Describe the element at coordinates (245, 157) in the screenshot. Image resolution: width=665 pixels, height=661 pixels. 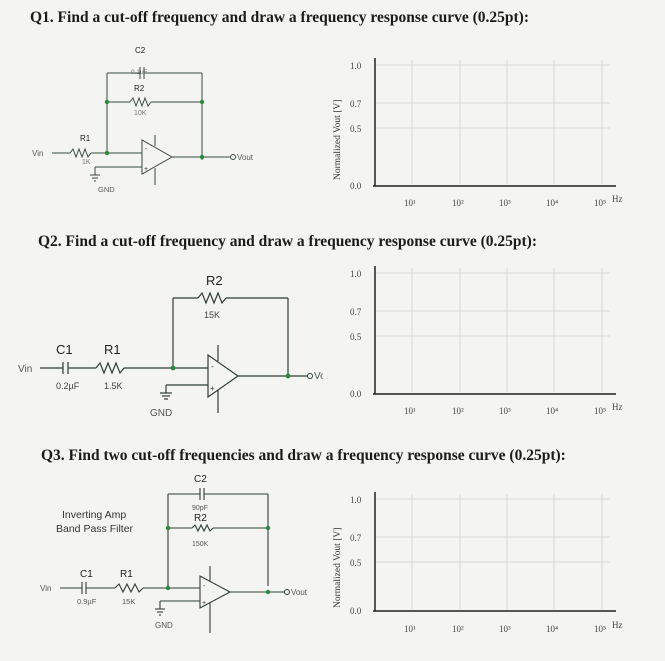
I see `q1-vout-label: Vout` at that location.